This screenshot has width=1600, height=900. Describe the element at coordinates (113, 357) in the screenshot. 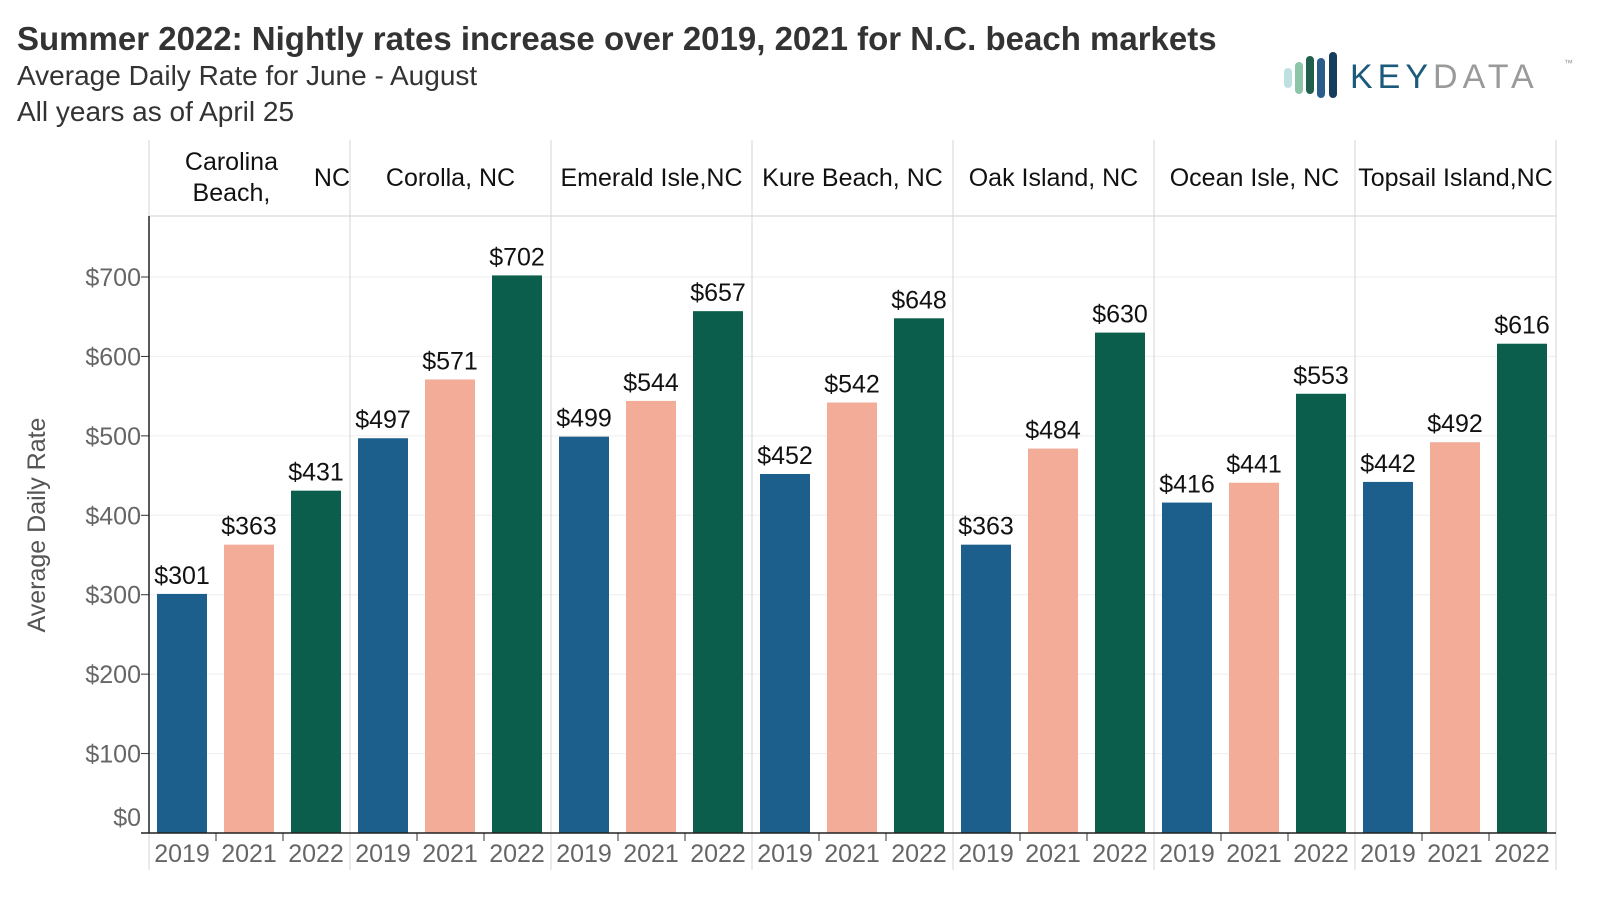

I see `y-tick-label: $600` at that location.